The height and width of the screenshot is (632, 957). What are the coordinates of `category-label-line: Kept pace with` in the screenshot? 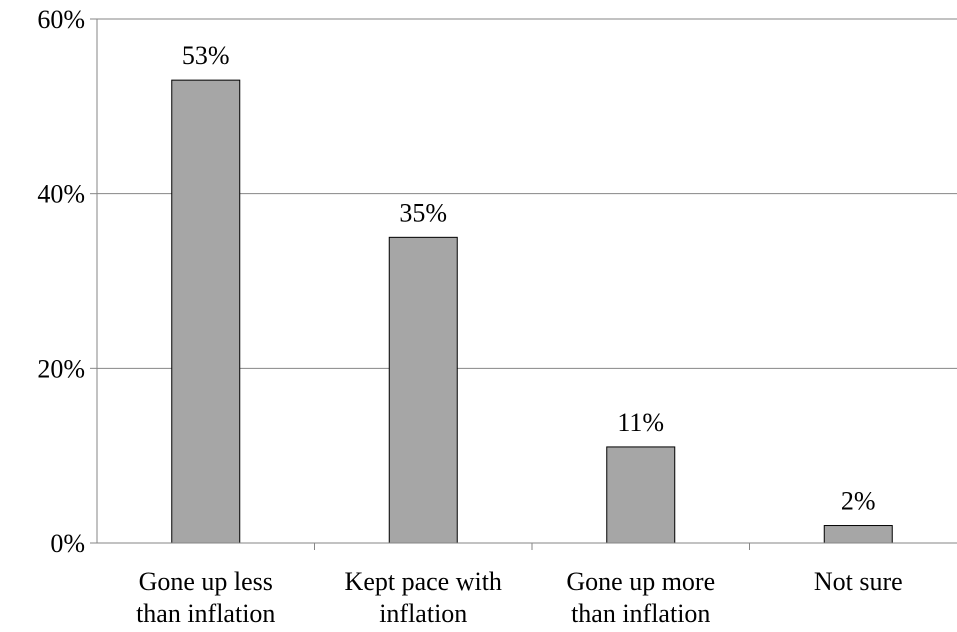 It's located at (423, 581).